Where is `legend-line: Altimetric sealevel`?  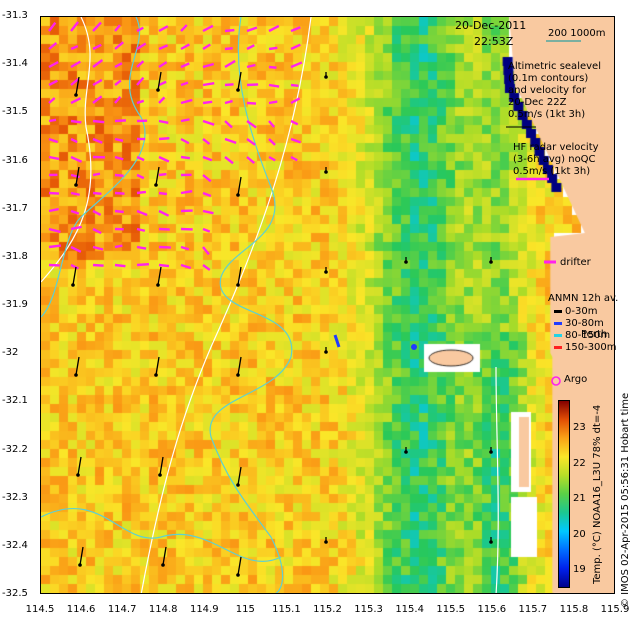
legend-line: Altimetric sealevel is located at coordinates (554, 66).